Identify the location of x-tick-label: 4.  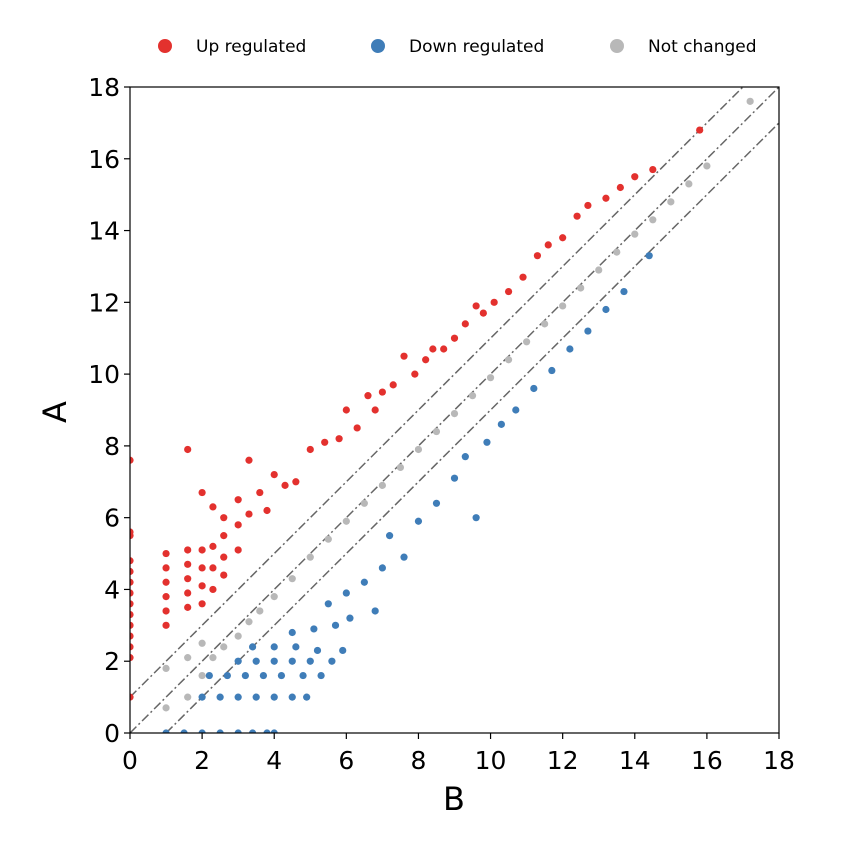
(274, 760).